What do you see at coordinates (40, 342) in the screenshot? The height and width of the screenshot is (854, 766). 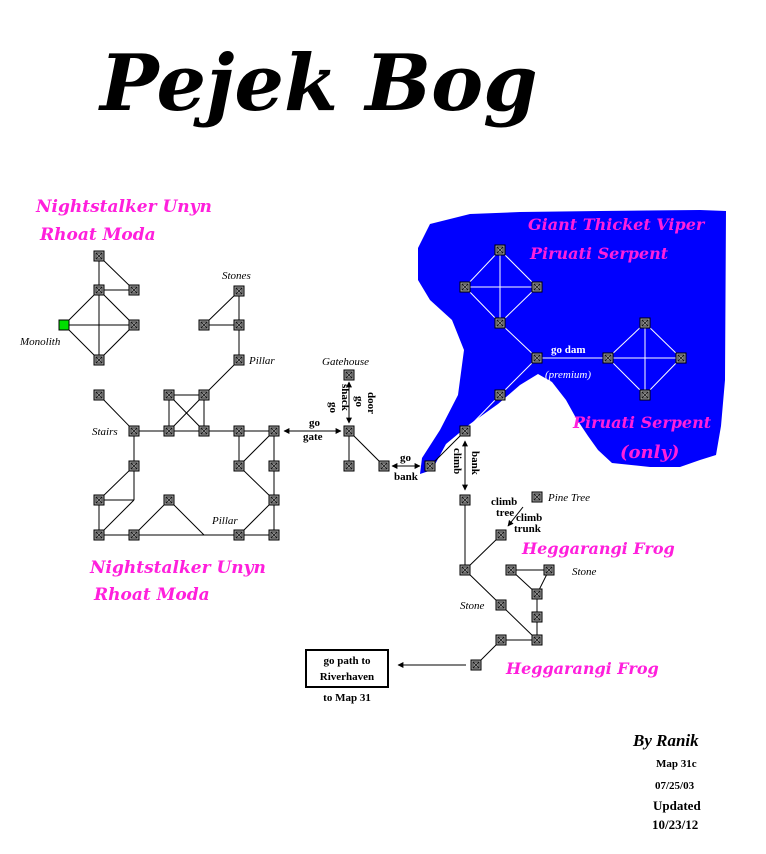 I see `place-label-monolith: Monolith` at bounding box center [40, 342].